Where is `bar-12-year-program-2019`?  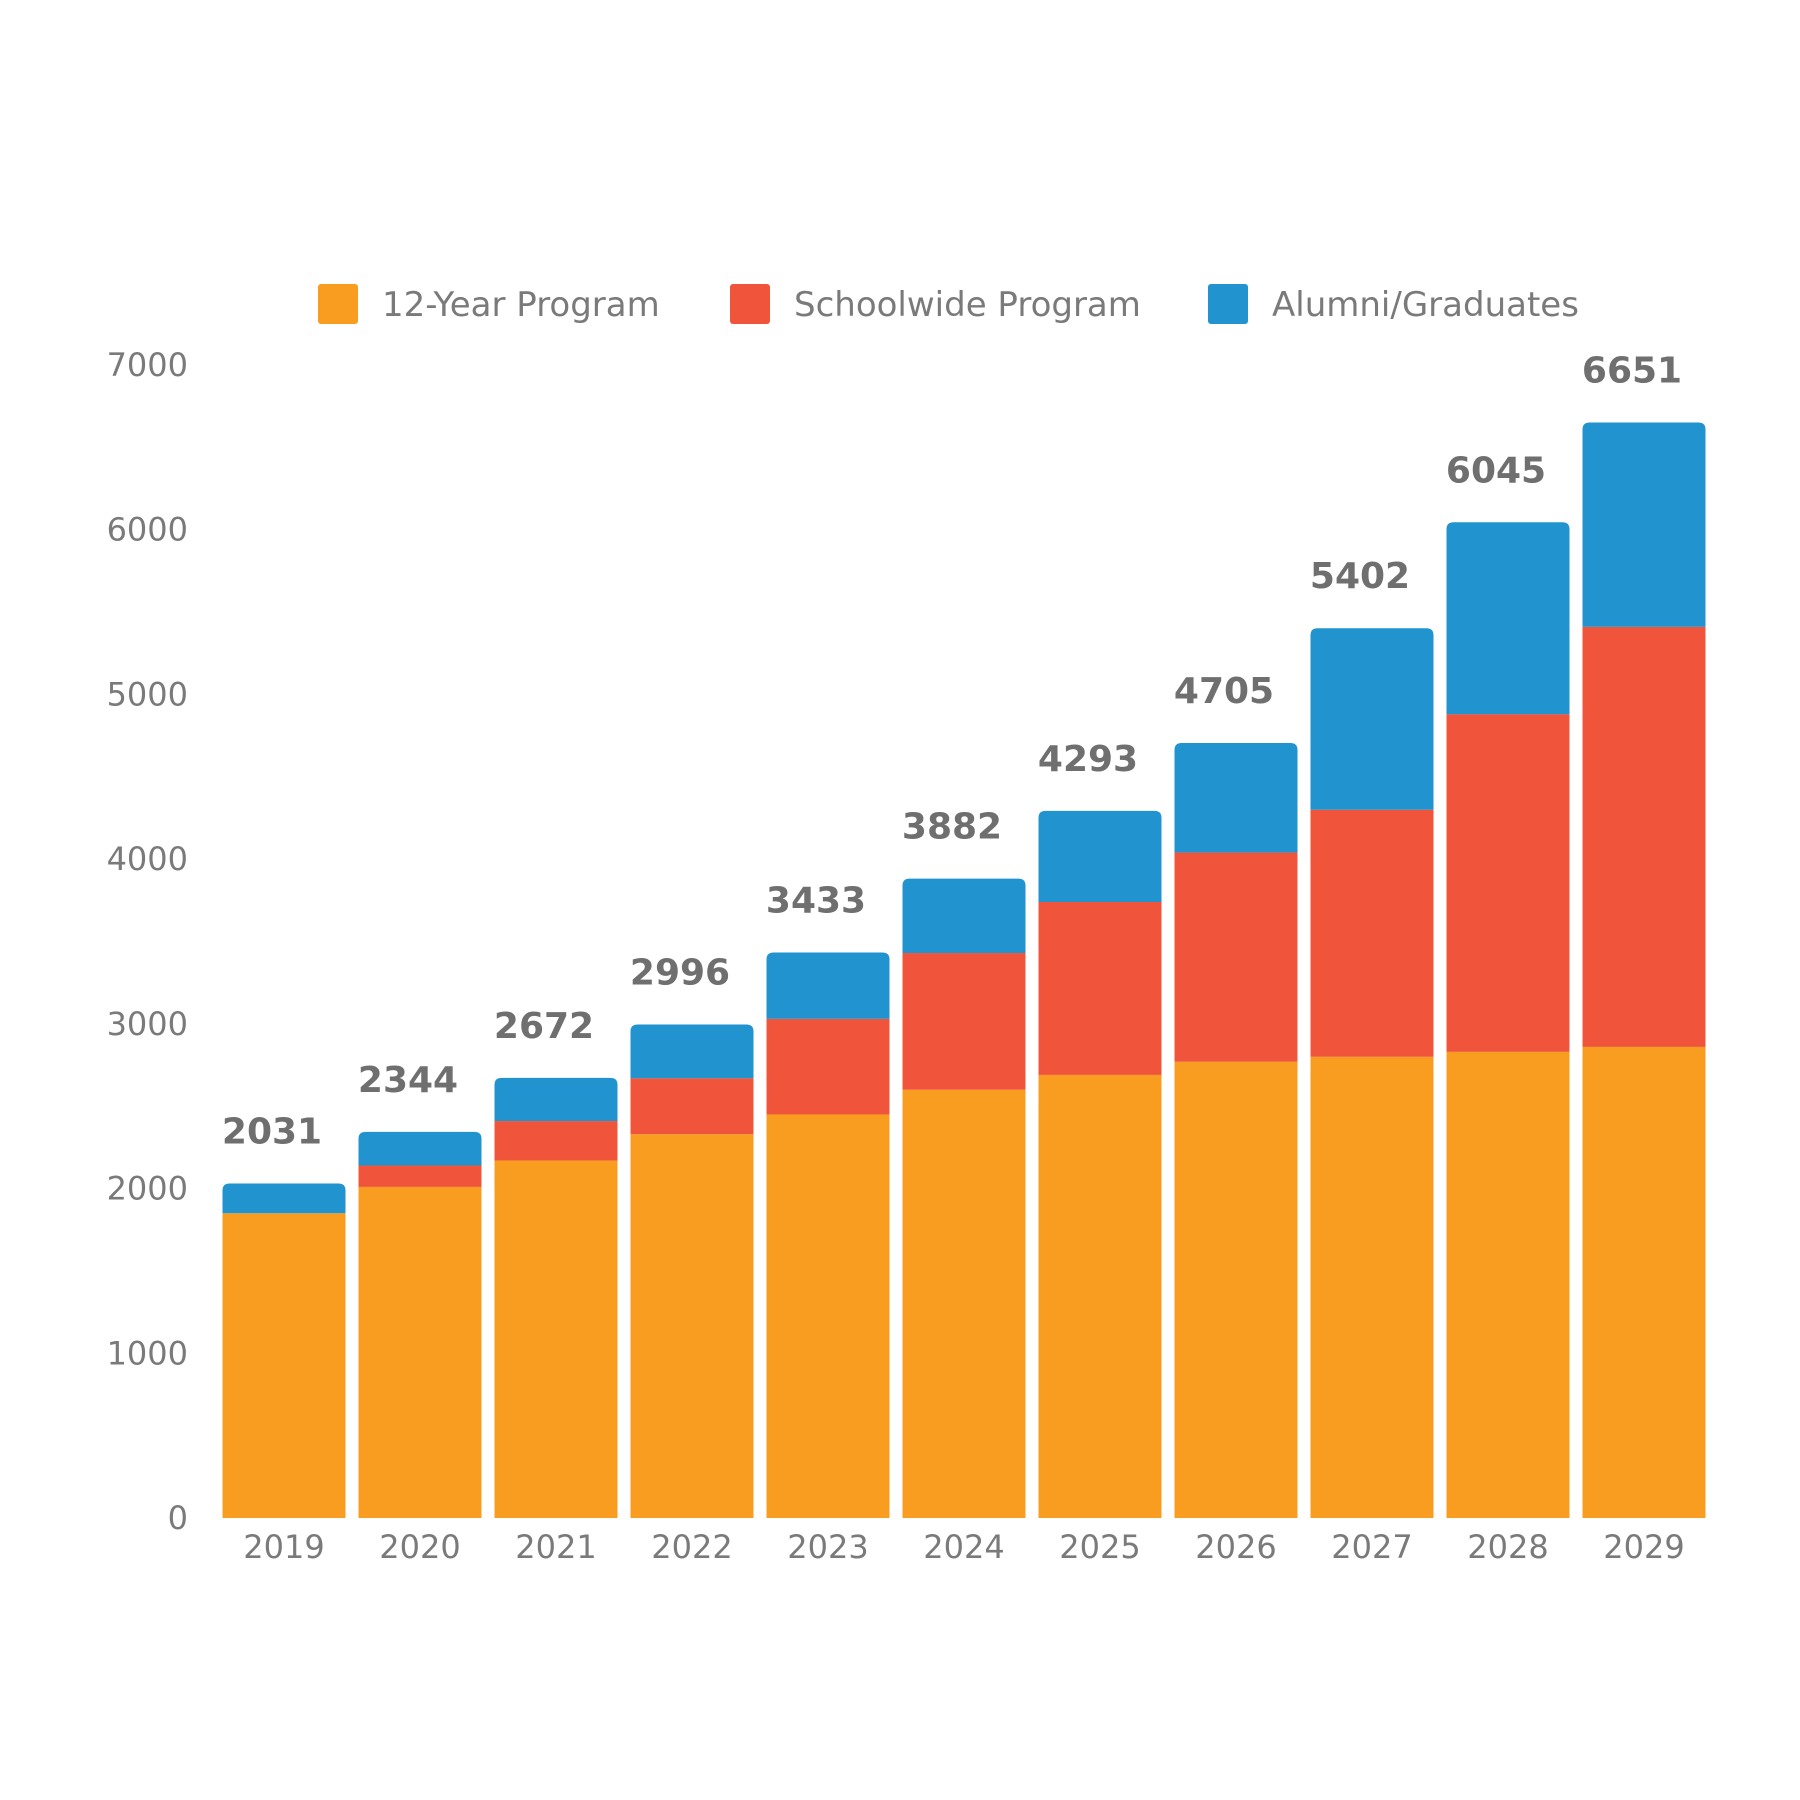 bar-12-year-program-2019 is located at coordinates (284, 1365).